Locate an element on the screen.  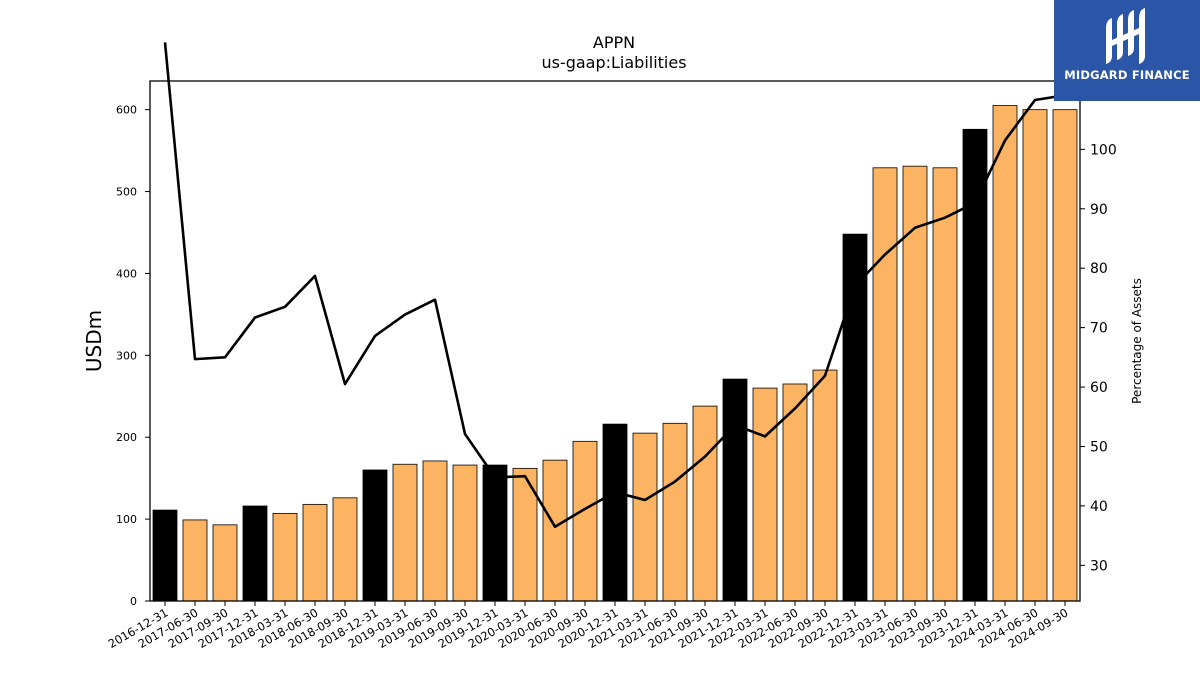
y-tick-label-0: 0 is located at coordinates (133, 601).